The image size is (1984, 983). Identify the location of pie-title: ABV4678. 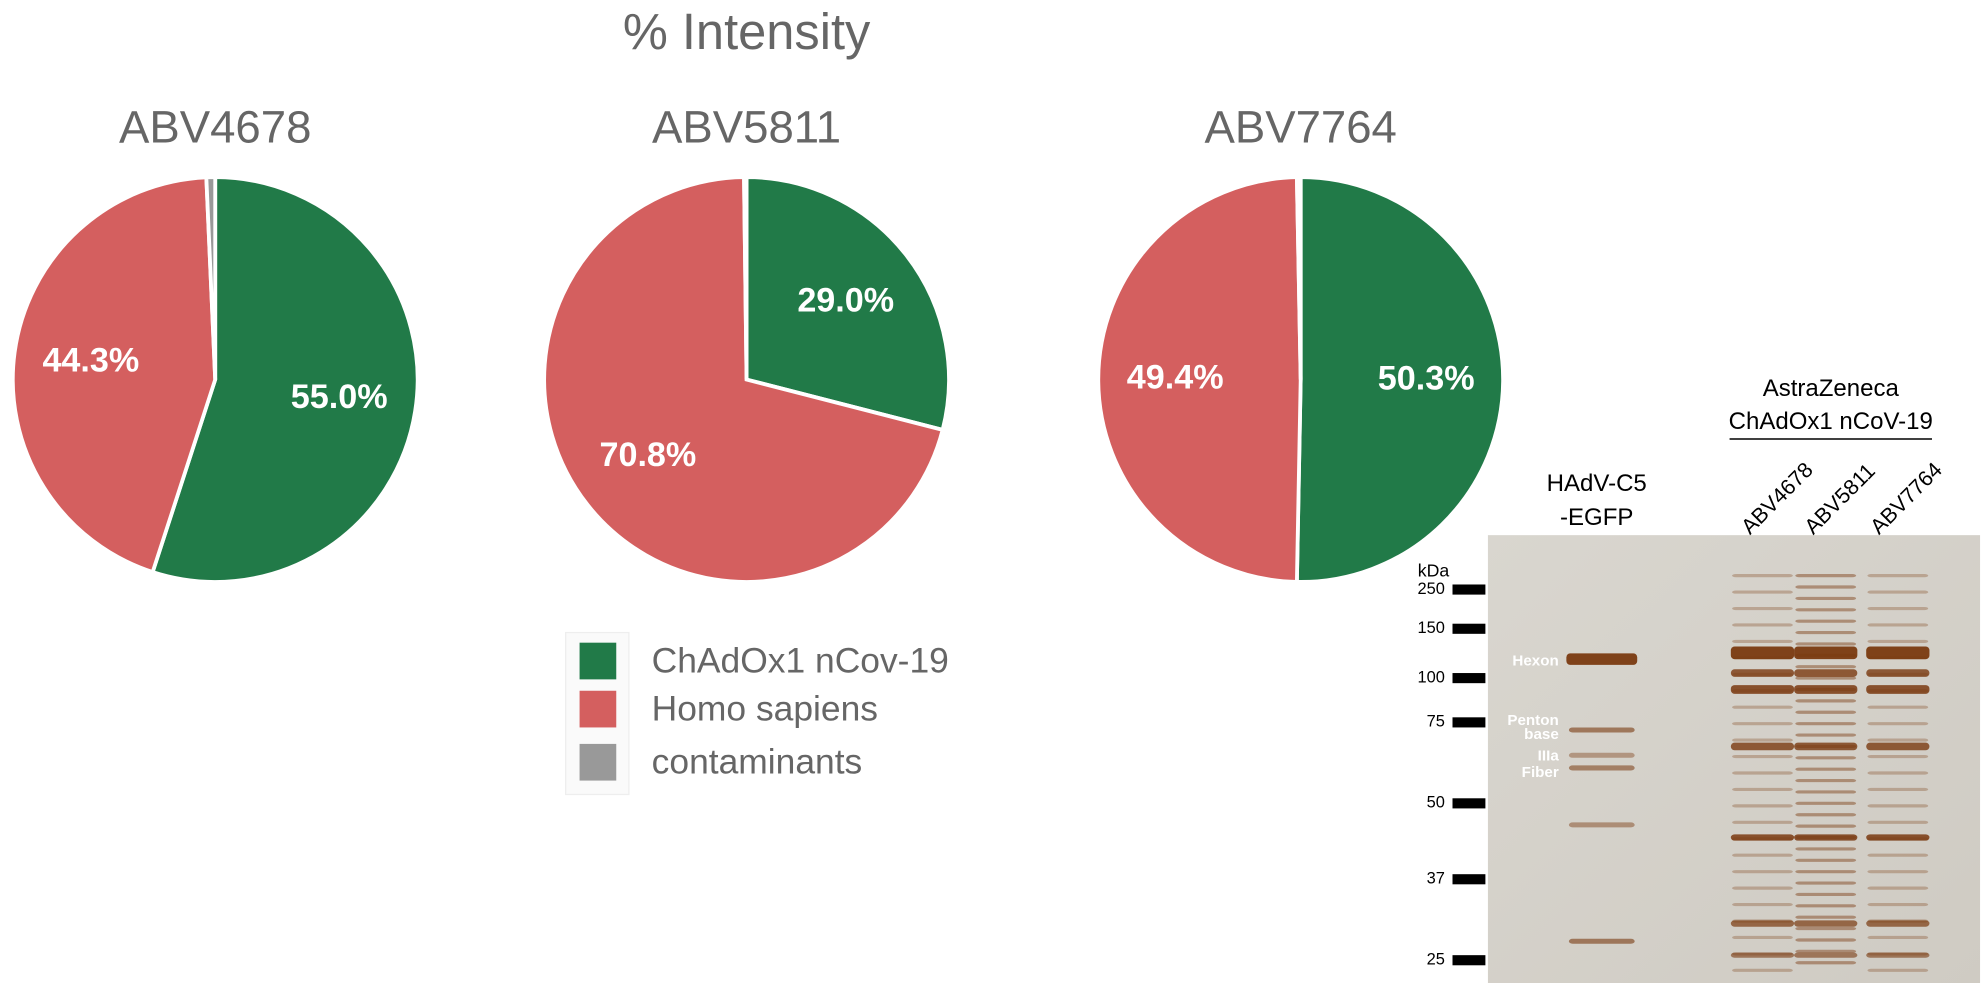
(215, 126).